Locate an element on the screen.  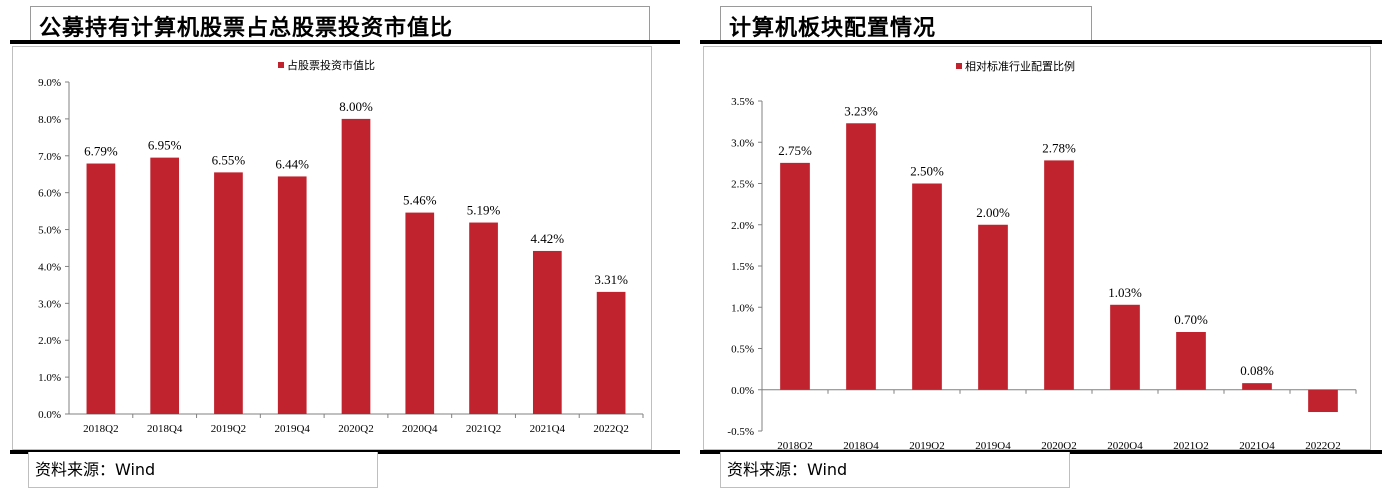
right-data-label: 3.23% is located at coordinates (861, 110).